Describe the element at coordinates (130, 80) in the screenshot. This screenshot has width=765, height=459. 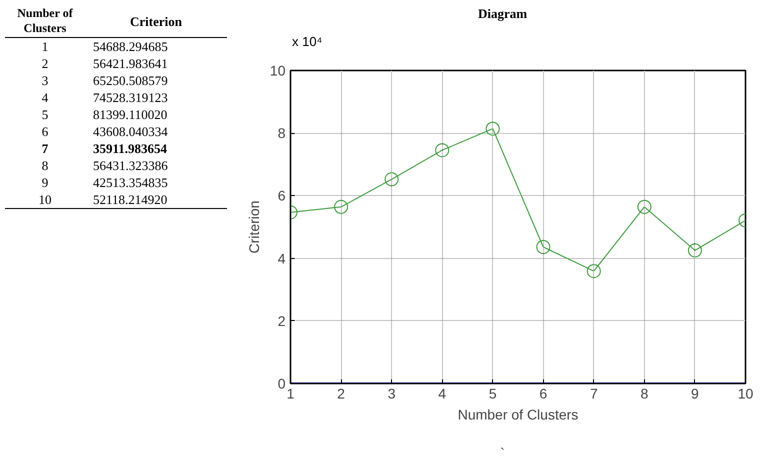
I see `text: 65250.508579` at that location.